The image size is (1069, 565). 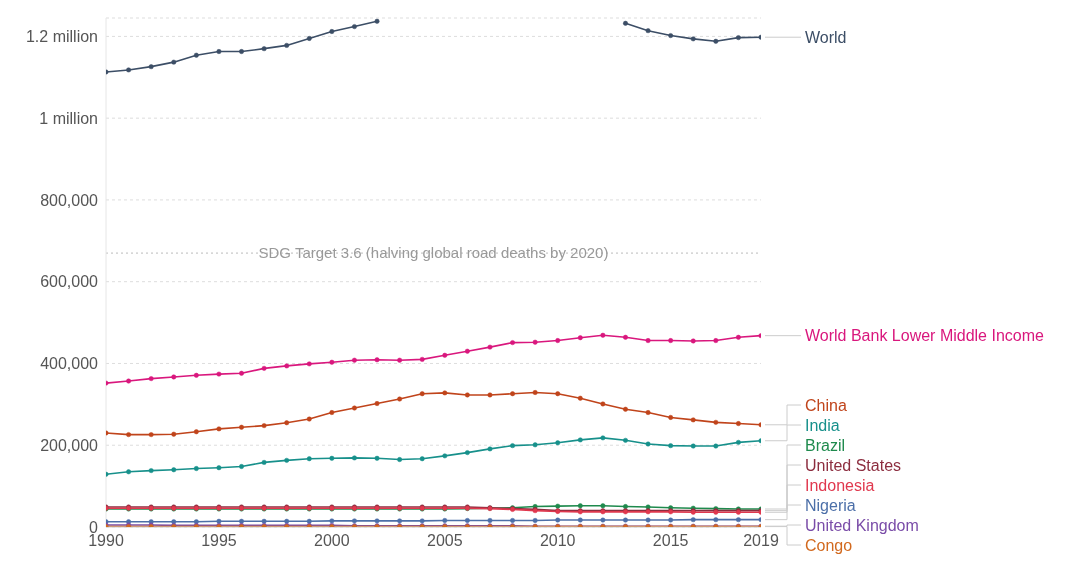 I want to click on y-tick-label: 1.2 million, so click(x=61, y=37).